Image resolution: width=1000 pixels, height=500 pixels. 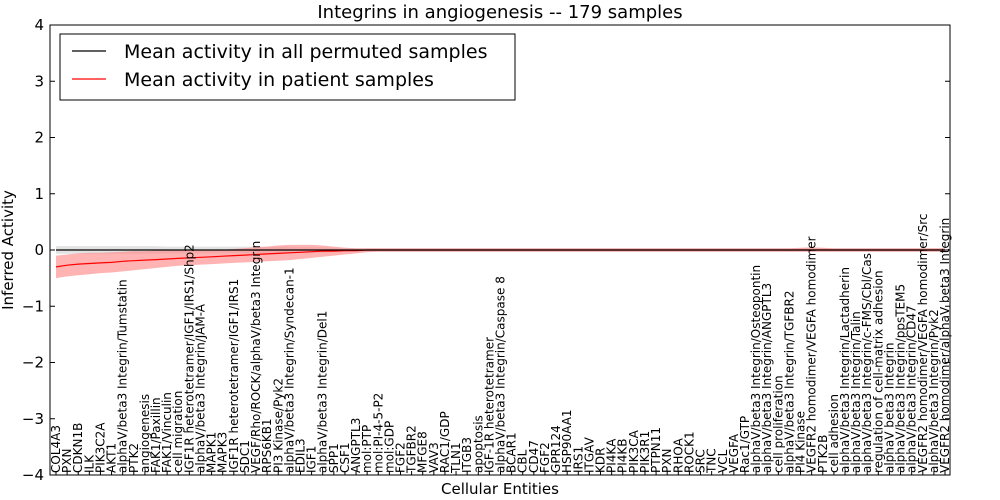 I want to click on x-category-label: PI4KA, so click(x=612, y=455).